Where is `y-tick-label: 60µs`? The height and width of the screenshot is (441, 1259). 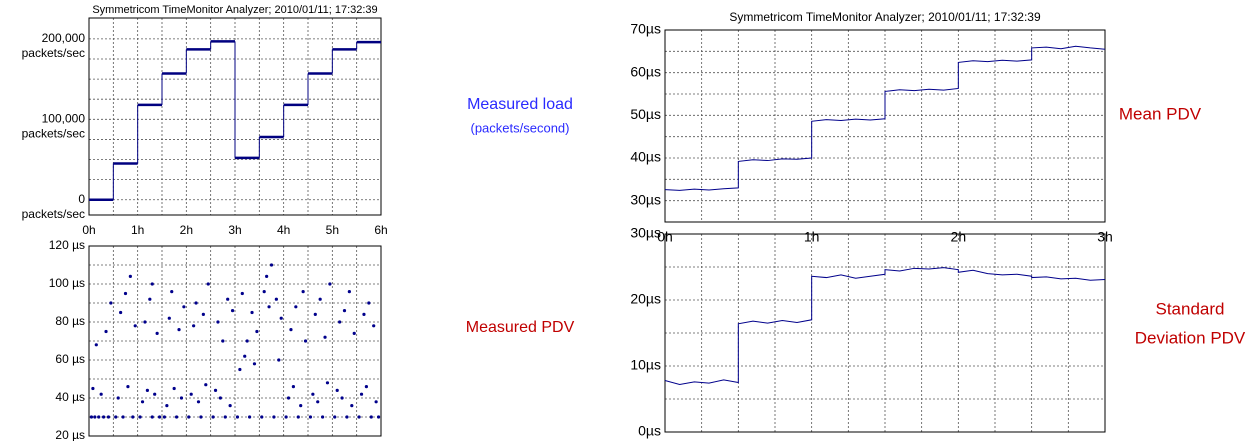 y-tick-label: 60µs is located at coordinates (645, 71).